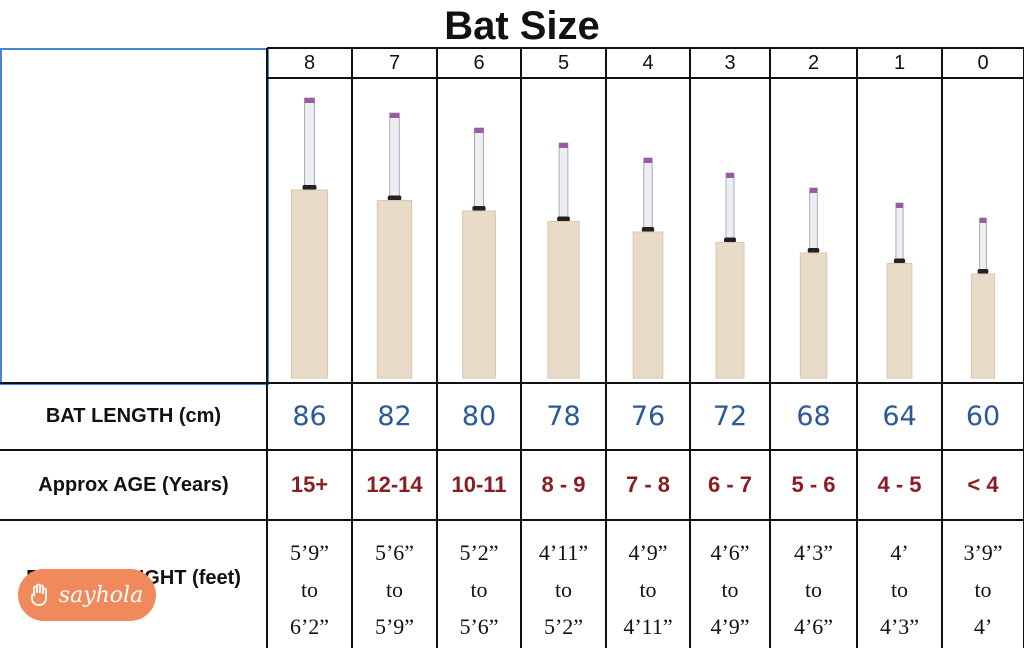 The height and width of the screenshot is (650, 1024). Describe the element at coordinates (813, 62) in the screenshot. I see `size-header: 2` at that location.